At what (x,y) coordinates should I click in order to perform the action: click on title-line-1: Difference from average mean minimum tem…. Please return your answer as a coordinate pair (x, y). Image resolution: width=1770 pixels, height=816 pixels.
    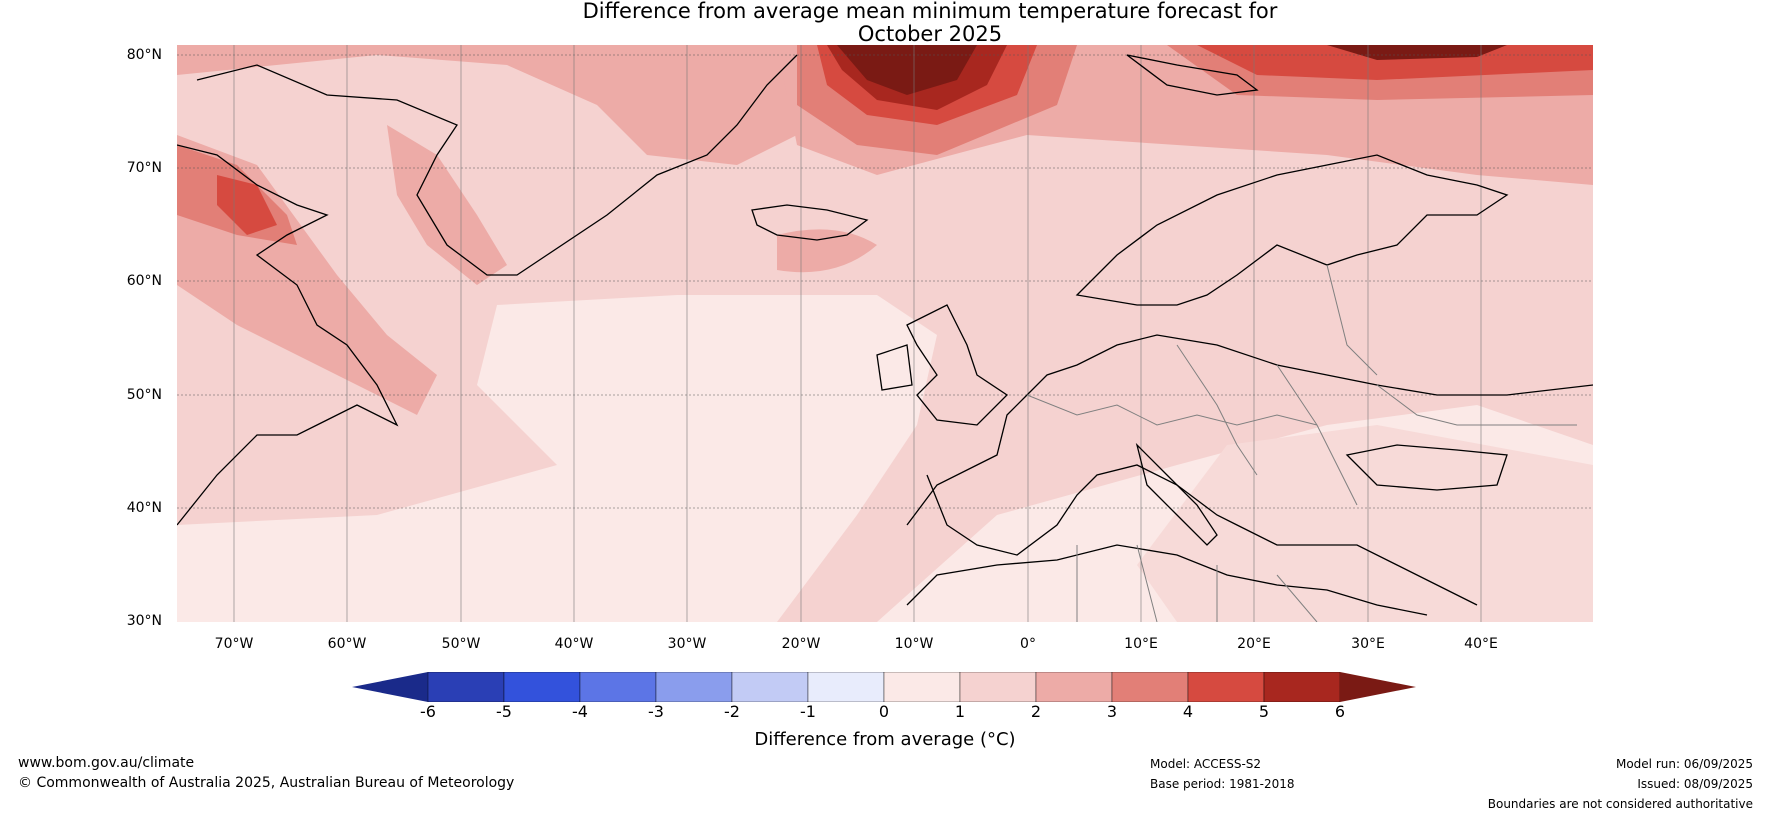
    Looking at the image, I should click on (930, 11).